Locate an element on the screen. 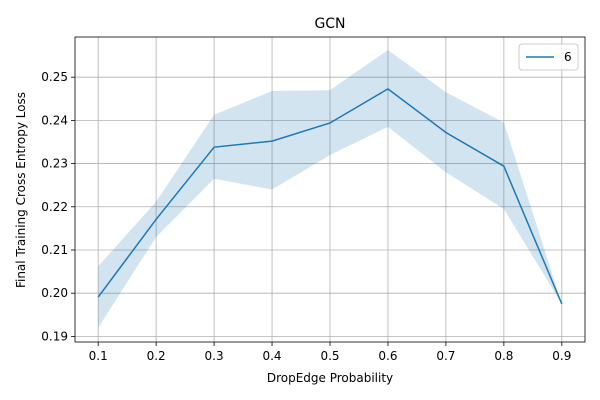  y-tick-label: 0.25 is located at coordinates (54, 77).